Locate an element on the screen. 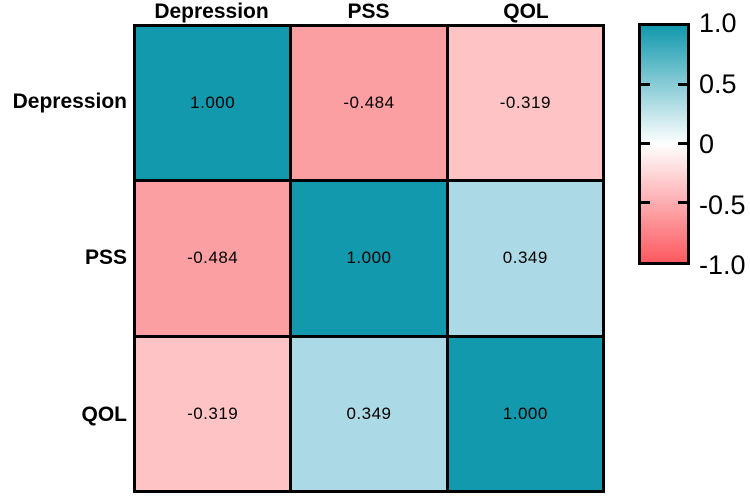  colorbar-tick-label: 0 is located at coordinates (707, 144).